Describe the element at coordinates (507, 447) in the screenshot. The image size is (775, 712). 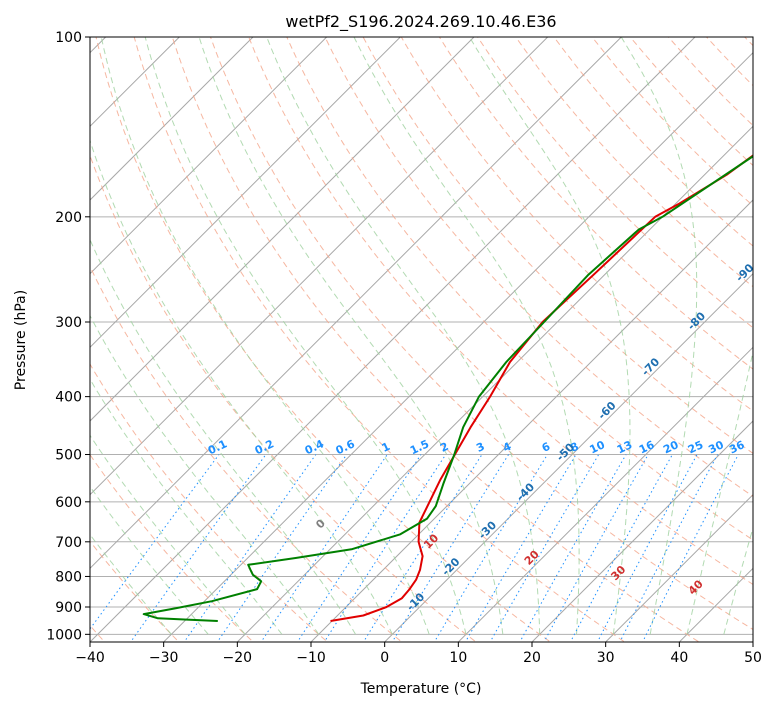
I see `mixing-ratio-label: 4` at that location.